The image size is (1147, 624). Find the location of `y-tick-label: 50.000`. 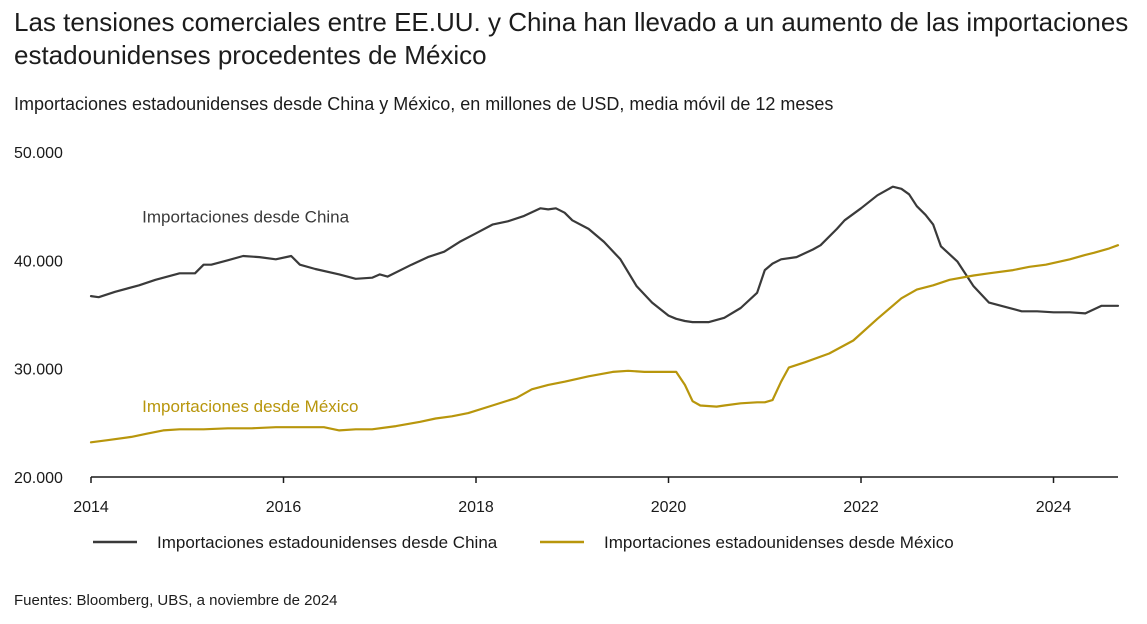

y-tick-label: 50.000 is located at coordinates (38, 153).